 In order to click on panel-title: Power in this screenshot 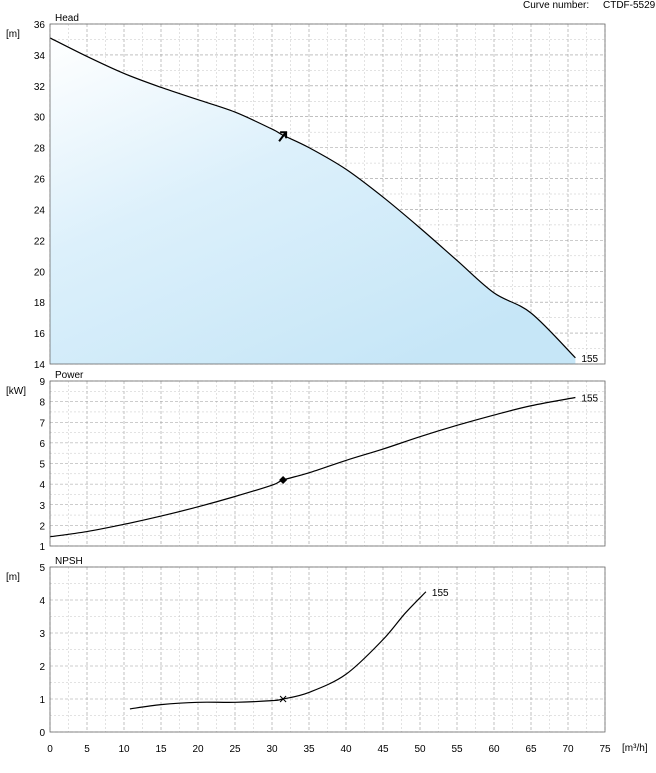, I will do `click(69, 375)`.